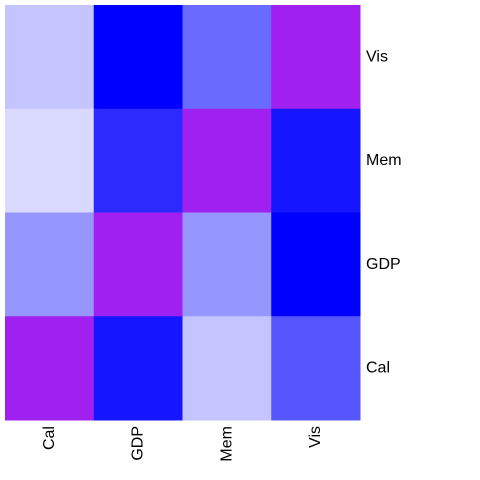 This screenshot has width=480, height=480. What do you see at coordinates (384, 212) in the screenshot?
I see `y-tick-labels: Vis Mem GDP Cal` at bounding box center [384, 212].